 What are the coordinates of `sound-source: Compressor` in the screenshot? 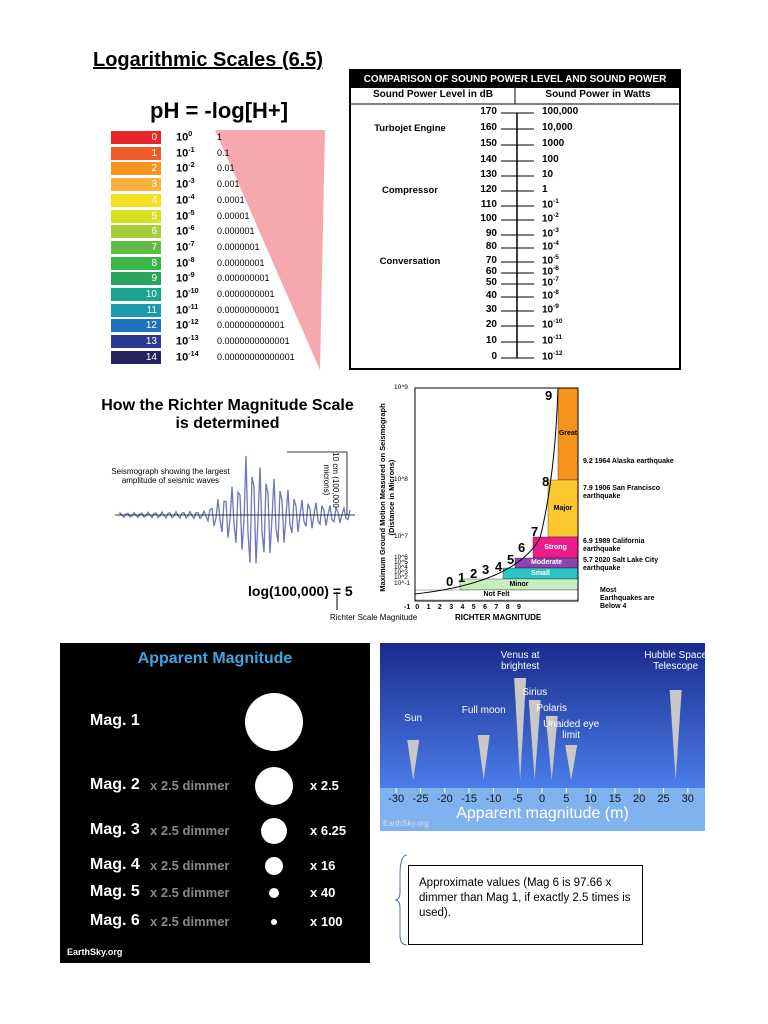 It's located at (410, 190).